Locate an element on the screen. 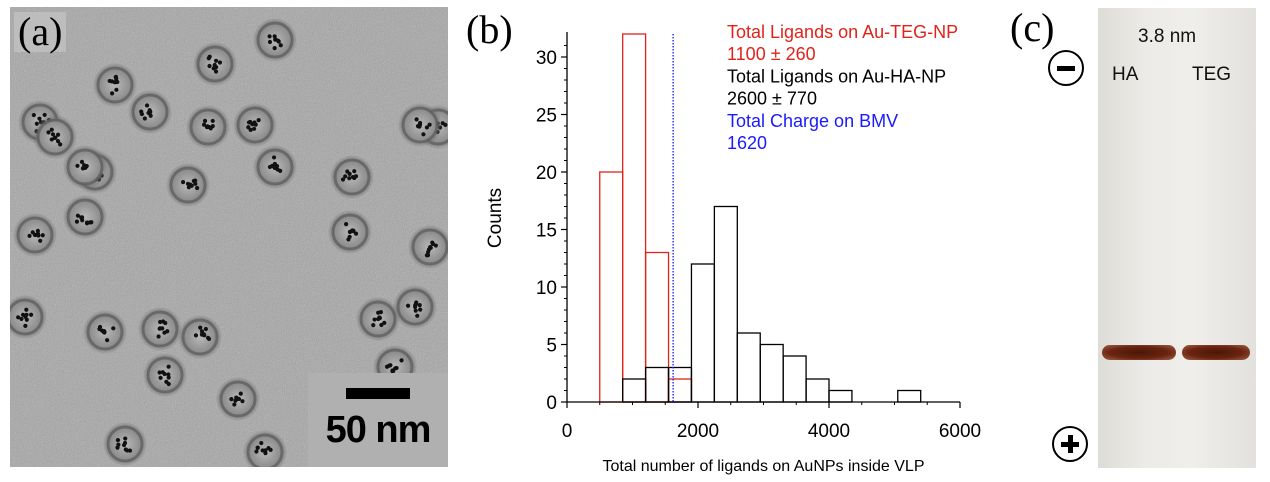  y-axis-label: Counts is located at coordinates (495, 218).